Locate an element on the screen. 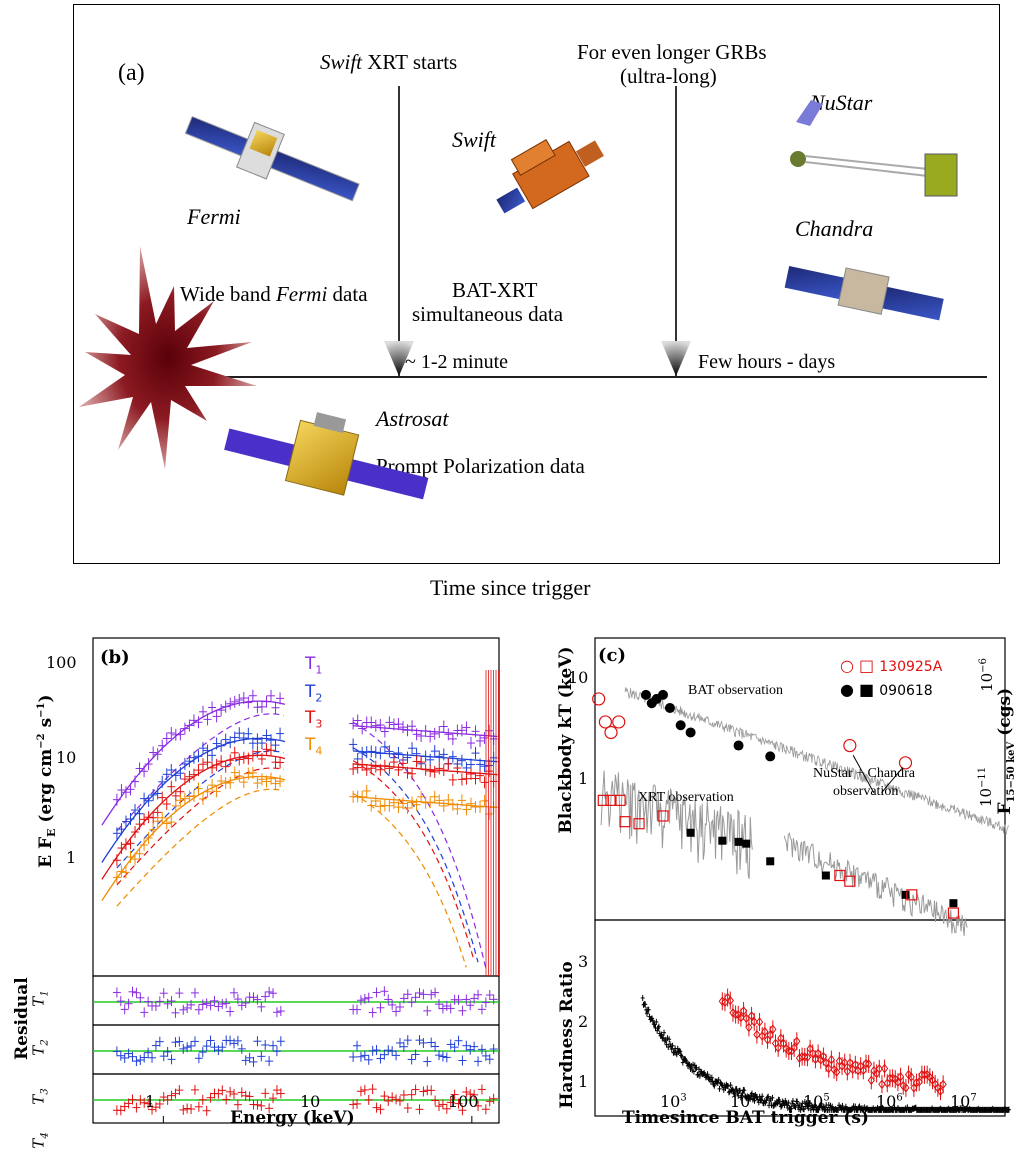 The height and width of the screenshot is (1149, 1024). legend-090618: ● ■ 090618 is located at coordinates (886, 689).